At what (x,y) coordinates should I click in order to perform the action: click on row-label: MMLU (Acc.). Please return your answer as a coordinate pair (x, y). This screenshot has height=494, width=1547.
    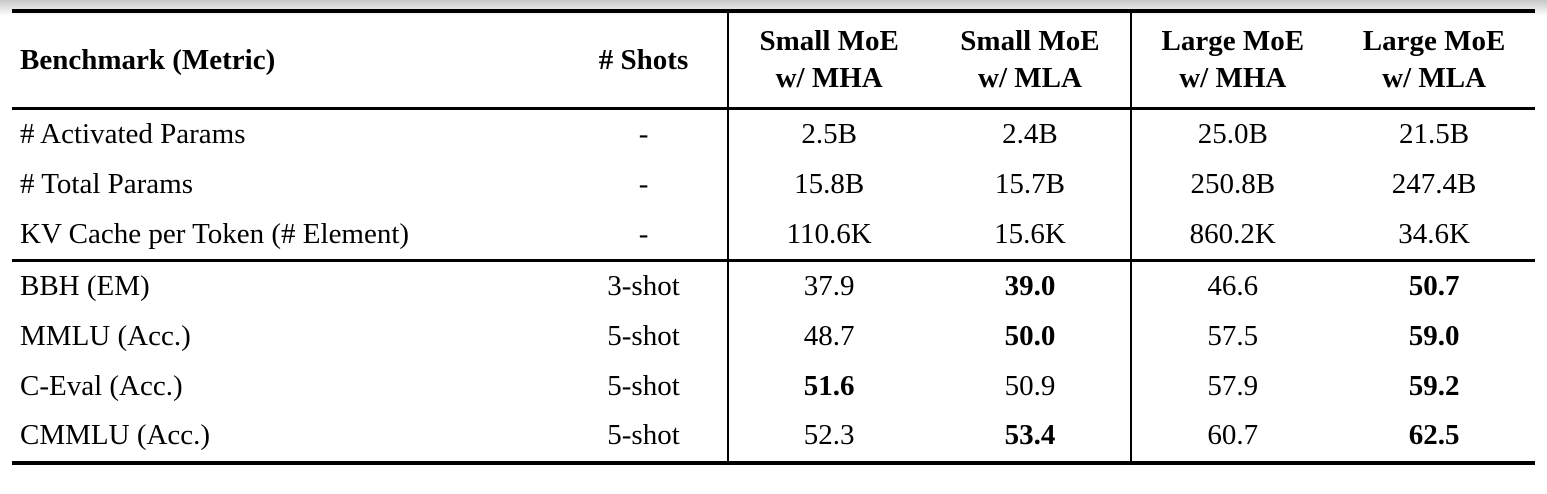
    Looking at the image, I should click on (105, 335).